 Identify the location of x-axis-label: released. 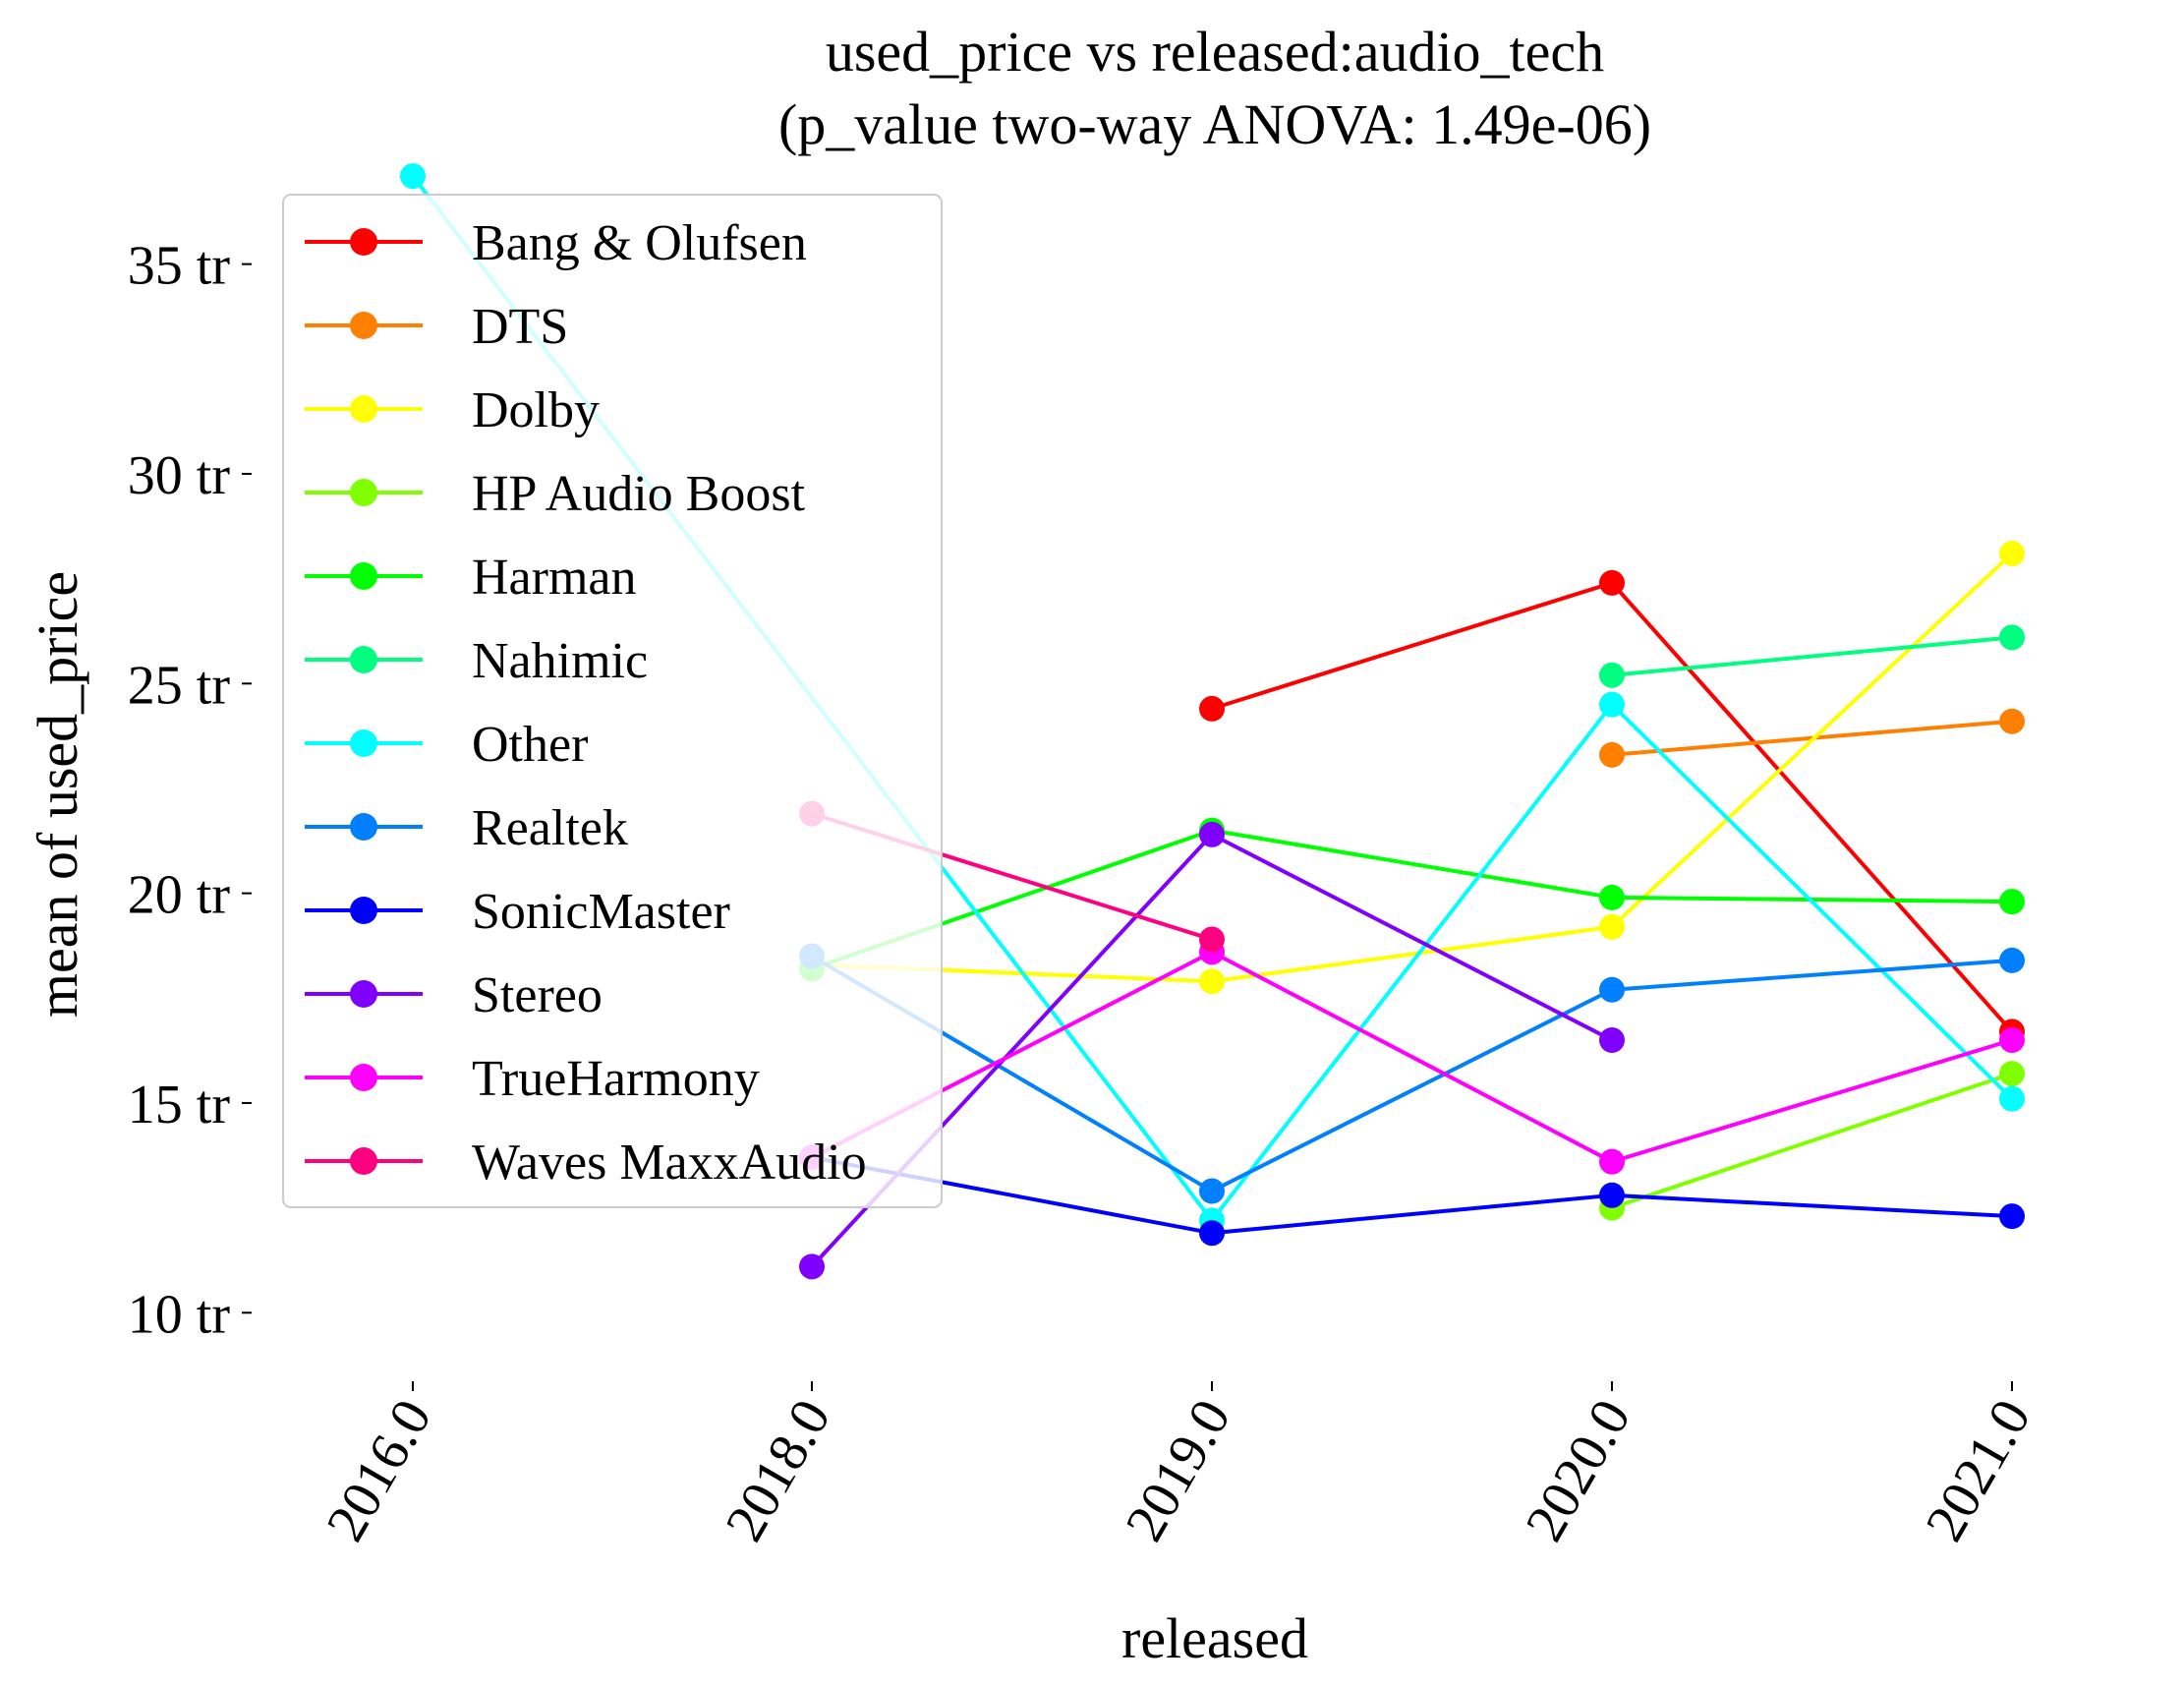
(1214, 1638).